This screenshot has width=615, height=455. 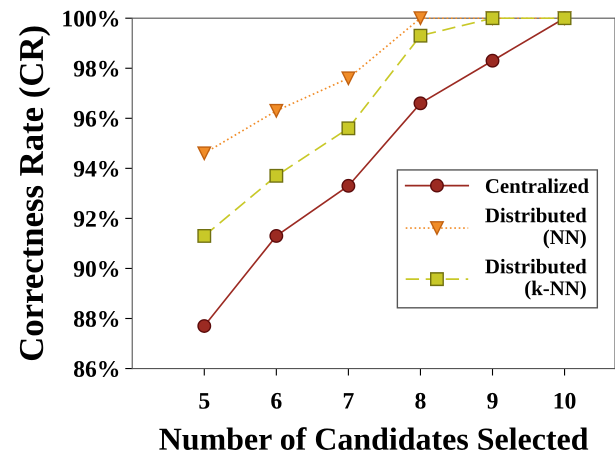 What do you see at coordinates (537, 186) in the screenshot?
I see `legend-label: Centralized` at bounding box center [537, 186].